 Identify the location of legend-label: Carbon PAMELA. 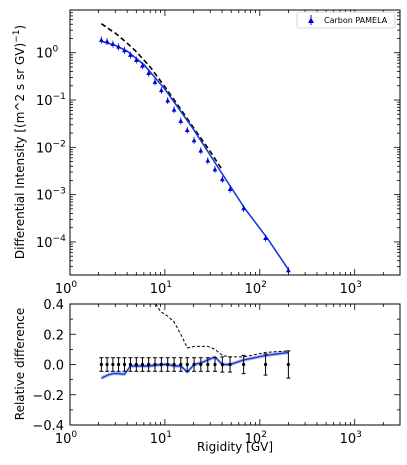
(356, 20).